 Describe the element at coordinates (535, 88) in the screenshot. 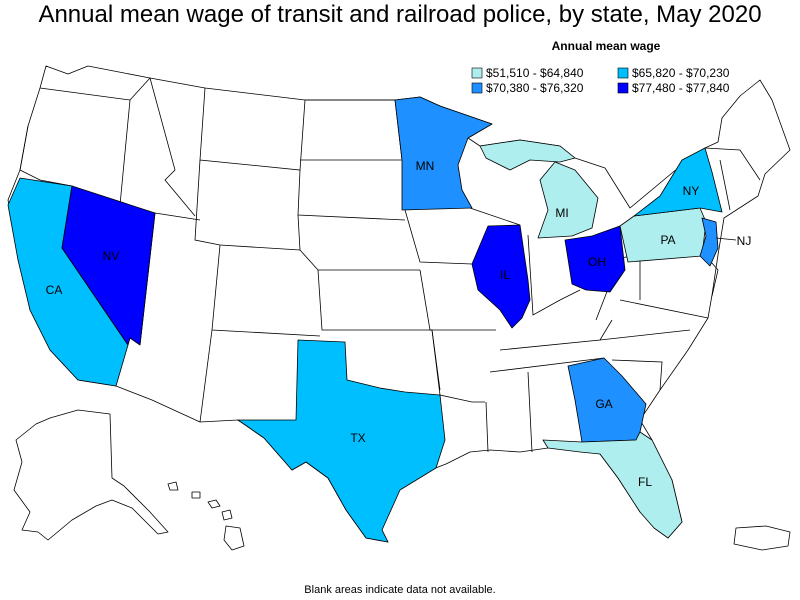

I see `legend-label-3: $70,380 - $76,320` at that location.